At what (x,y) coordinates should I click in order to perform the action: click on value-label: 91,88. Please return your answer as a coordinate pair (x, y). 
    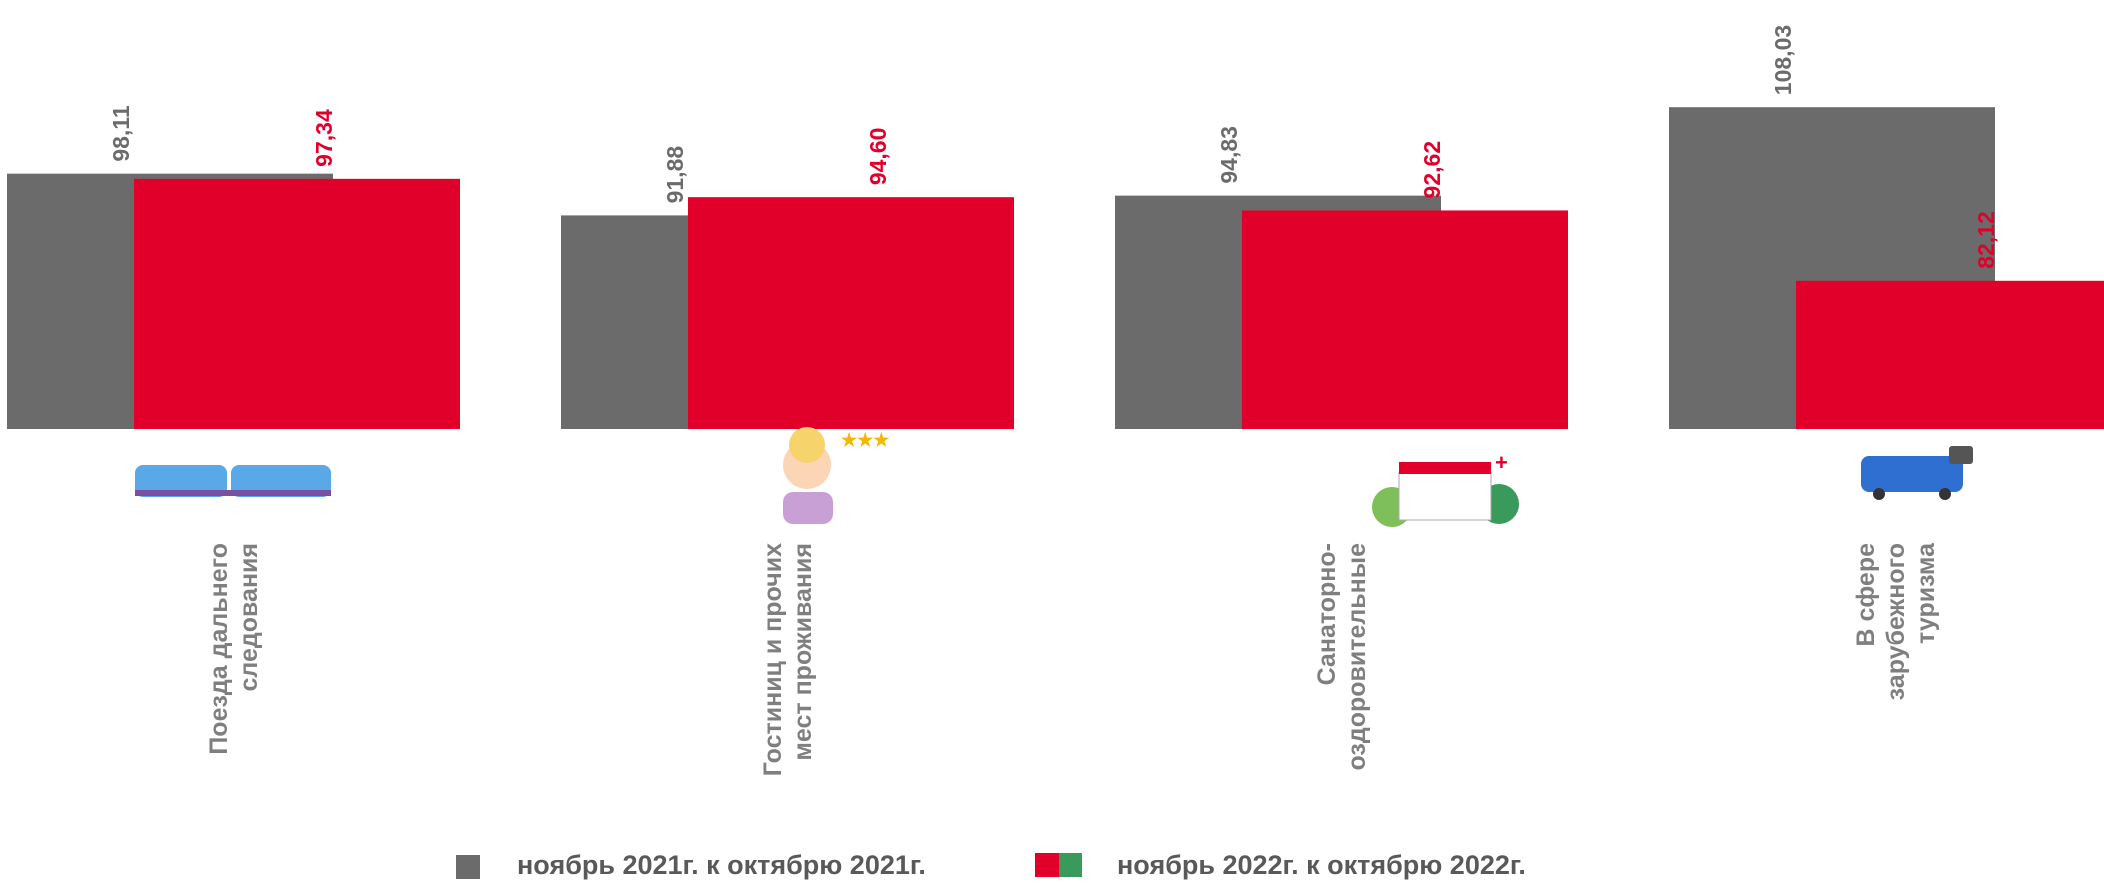
    Looking at the image, I should click on (675, 175).